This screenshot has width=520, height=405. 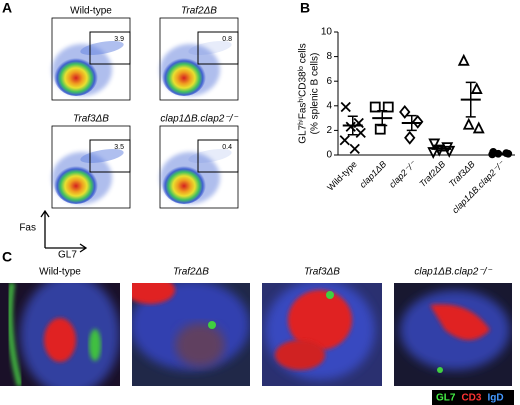 What do you see at coordinates (403, 174) in the screenshot?
I see `x-tick-label: clap2⁻/⁻` at bounding box center [403, 174].